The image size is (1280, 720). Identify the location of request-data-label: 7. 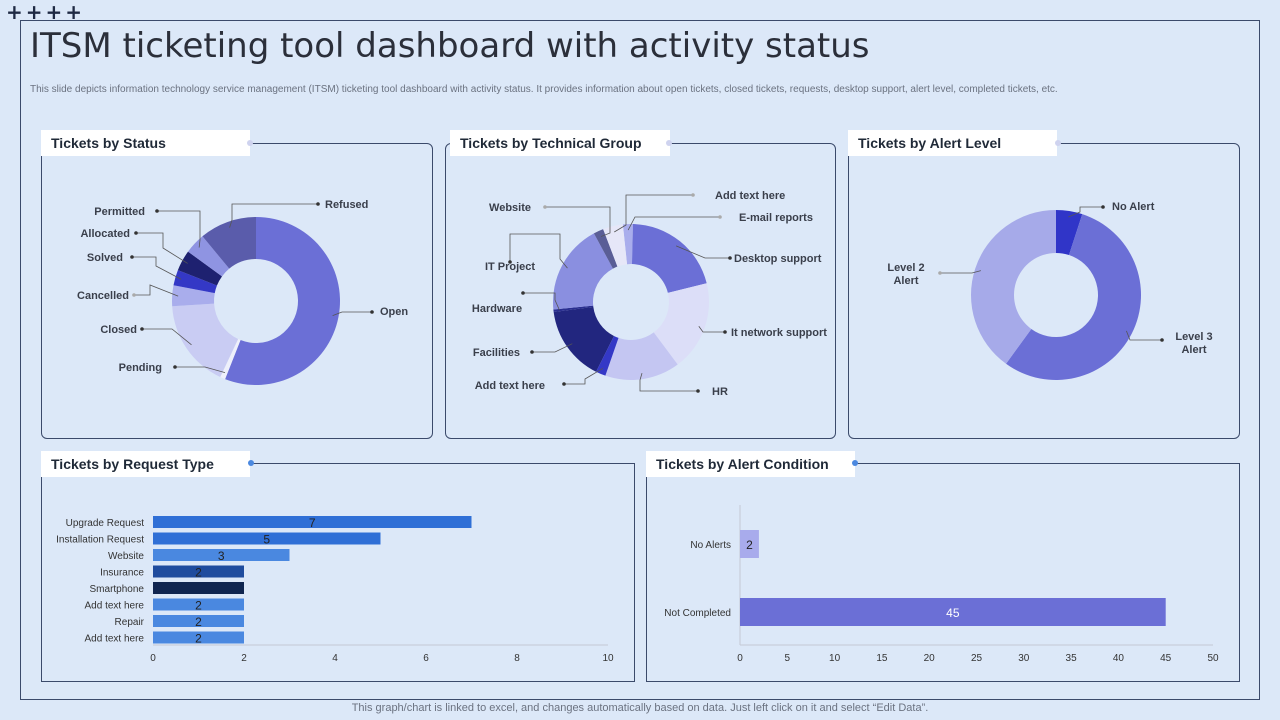
(312, 523).